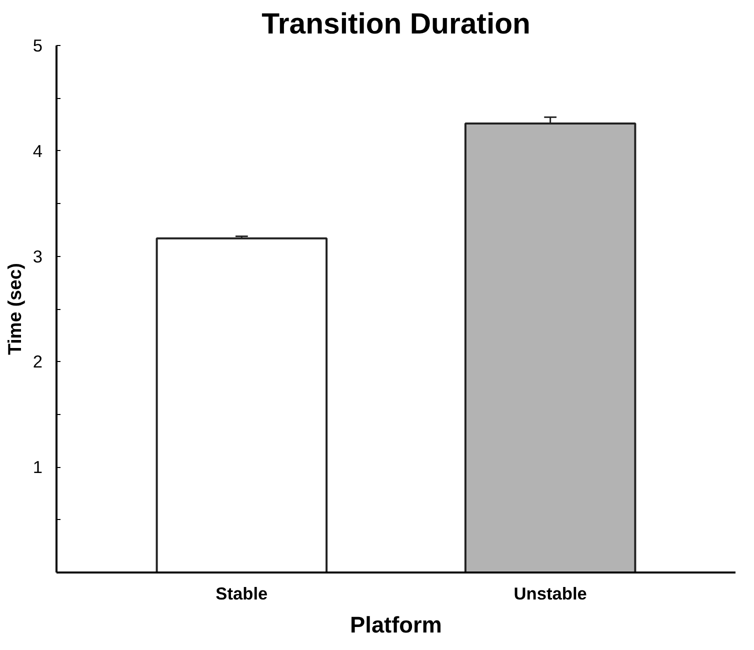 Image resolution: width=754 pixels, height=650 pixels. Describe the element at coordinates (396, 625) in the screenshot. I see `x-axis-title: Platform` at that location.